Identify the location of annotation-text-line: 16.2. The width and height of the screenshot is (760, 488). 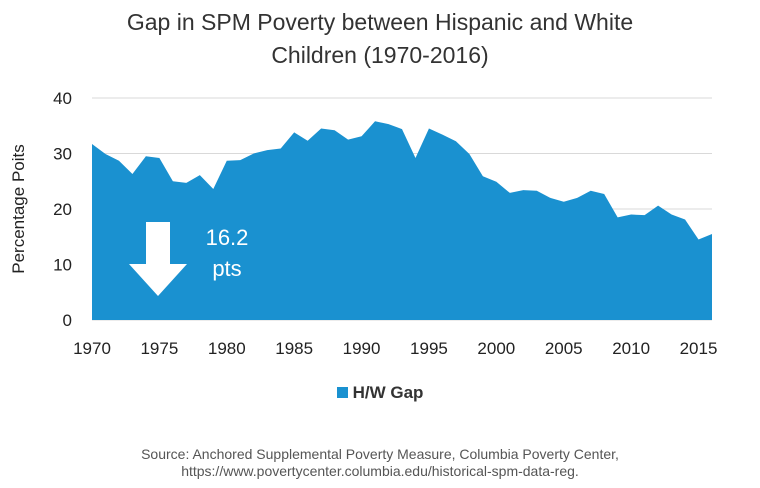
(227, 237).